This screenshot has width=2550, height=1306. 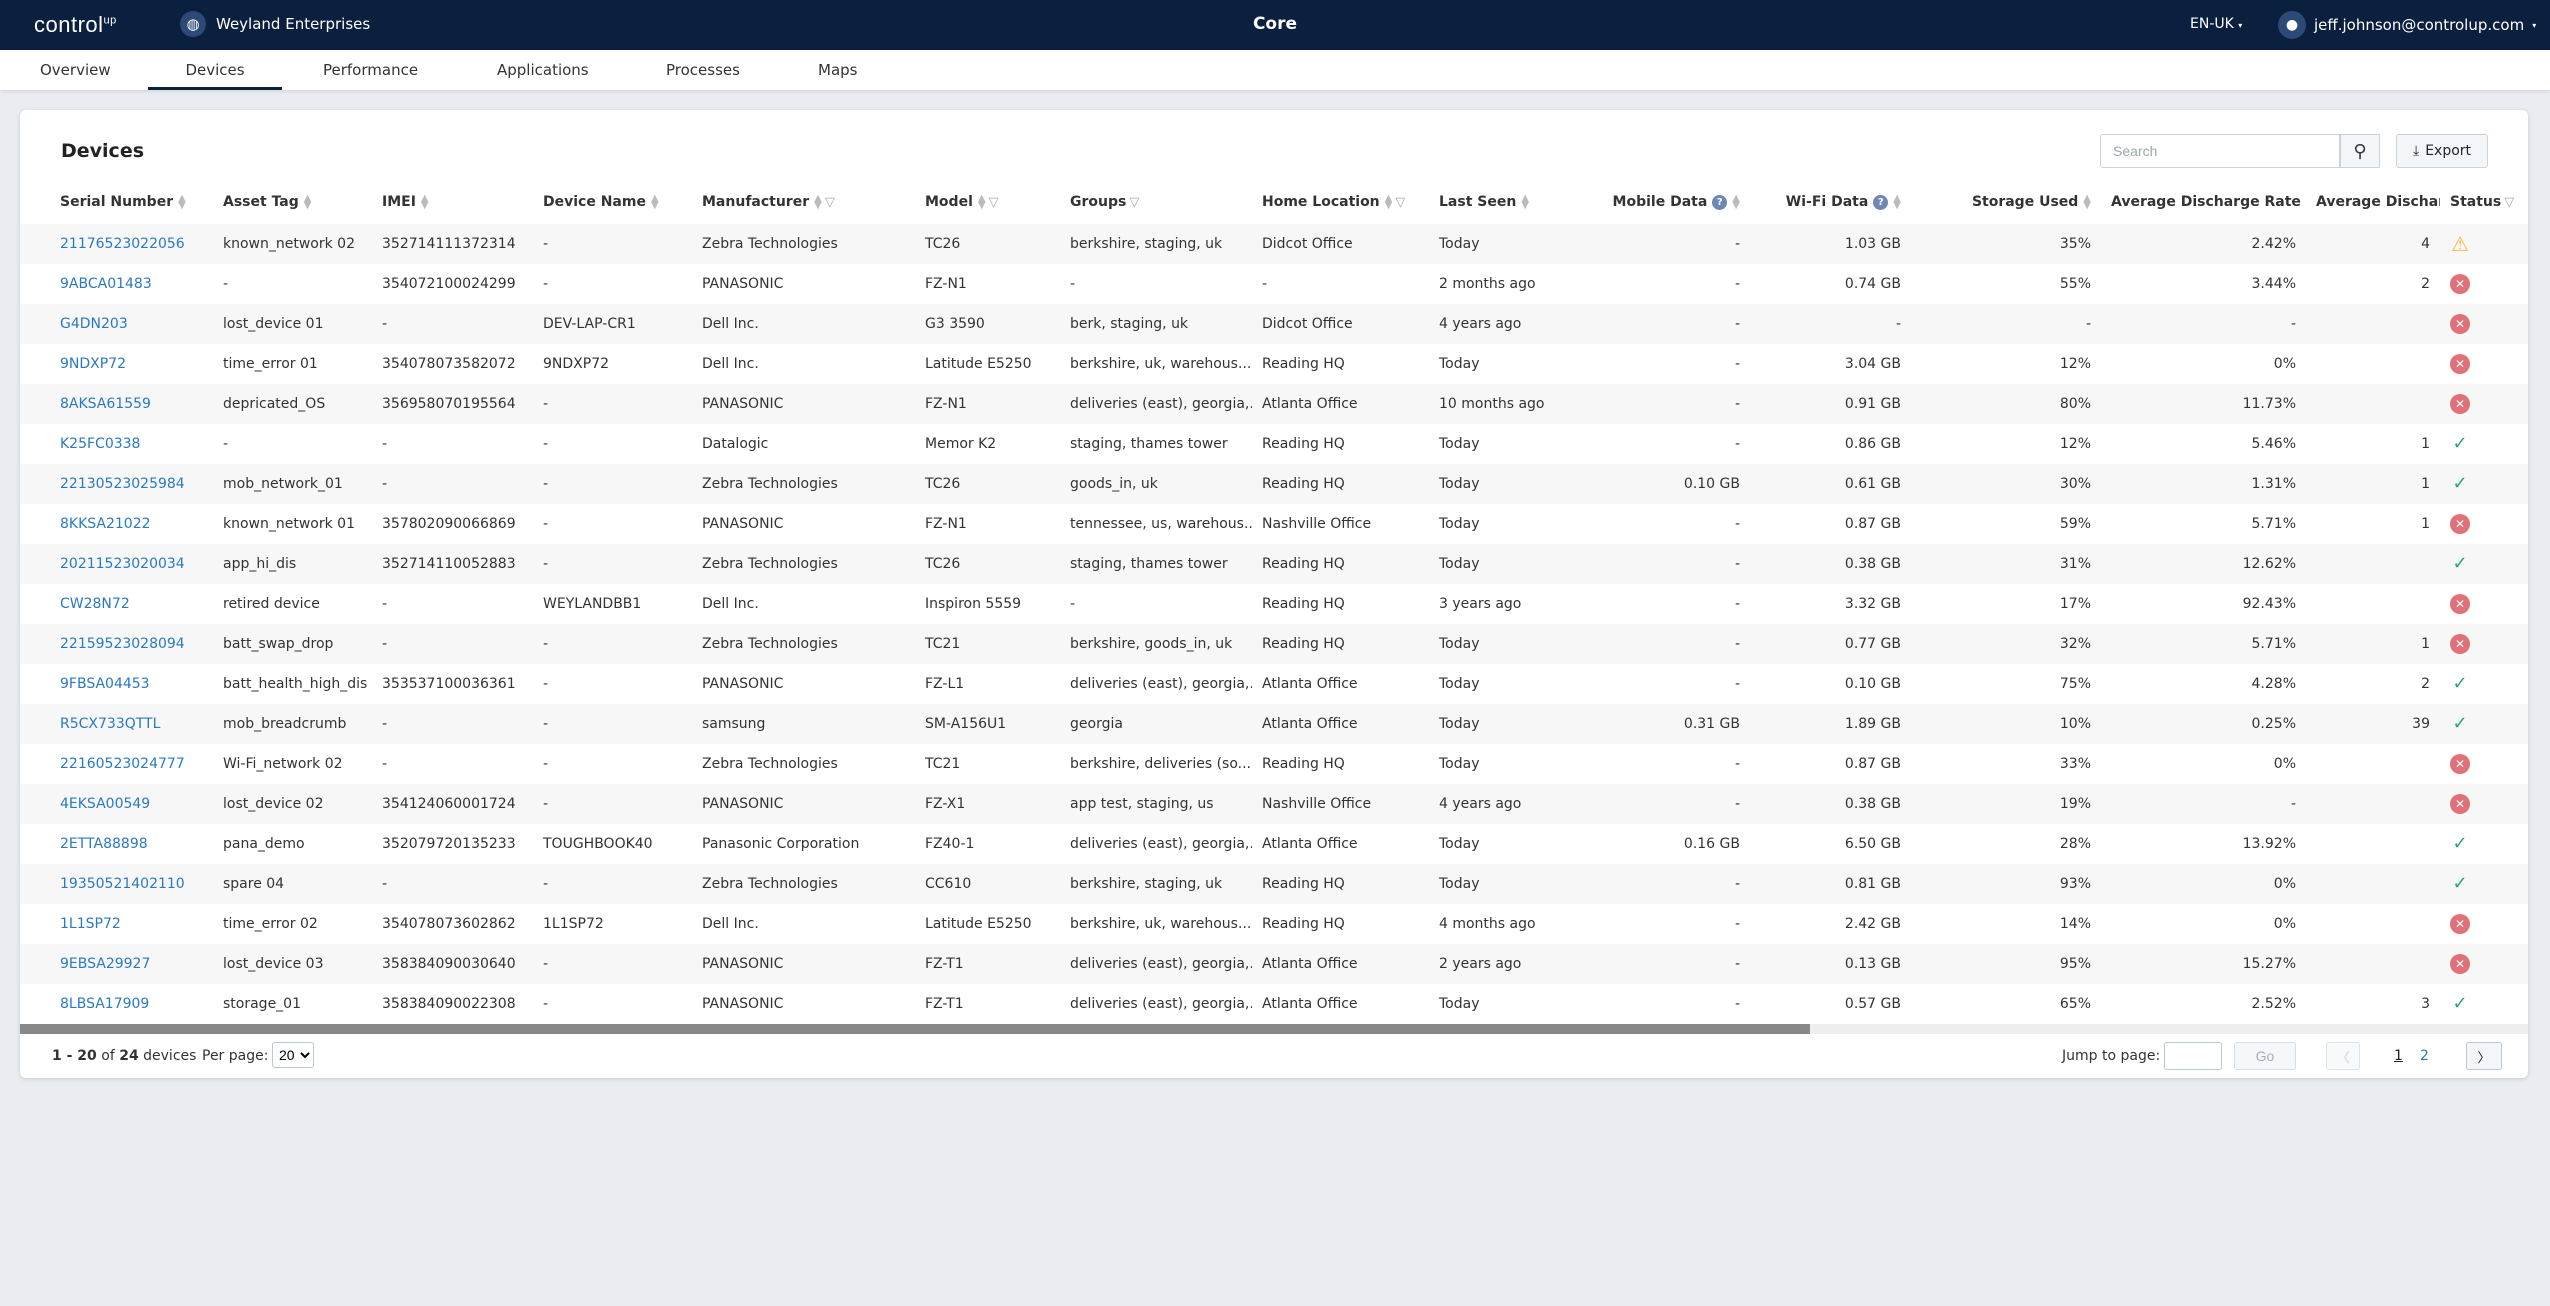 What do you see at coordinates (2424, 1056) in the screenshot?
I see `page-2-link: 2` at bounding box center [2424, 1056].